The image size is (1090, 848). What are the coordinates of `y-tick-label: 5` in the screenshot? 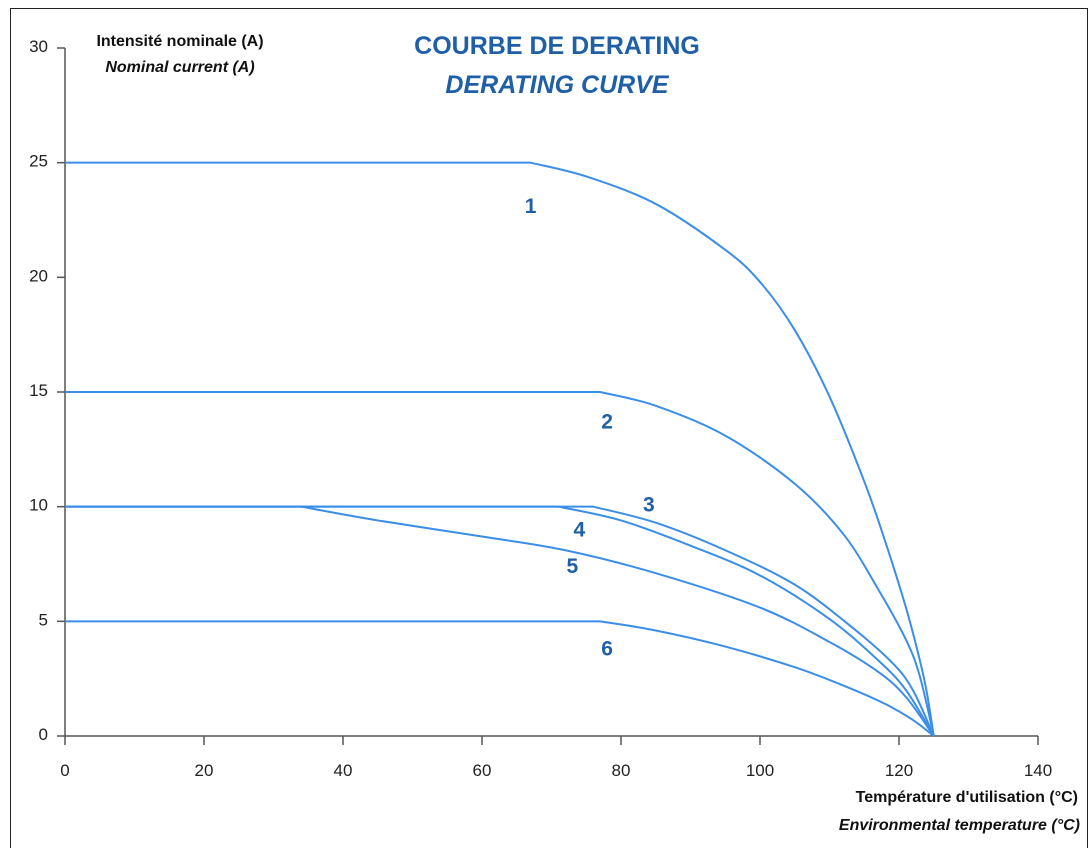 It's located at (43, 619).